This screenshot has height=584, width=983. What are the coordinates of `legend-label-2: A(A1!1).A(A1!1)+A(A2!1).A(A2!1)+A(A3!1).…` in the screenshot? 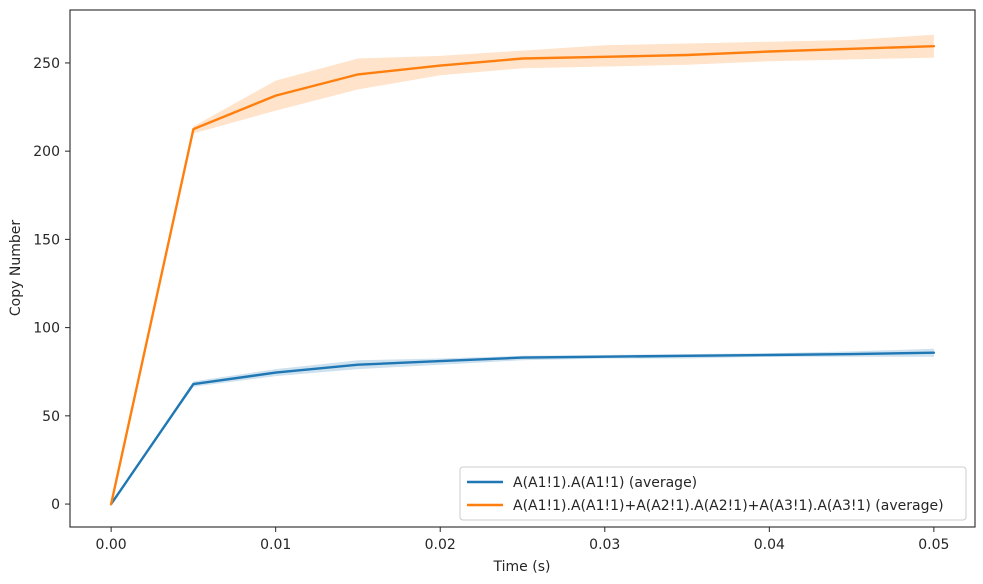 It's located at (728, 506).